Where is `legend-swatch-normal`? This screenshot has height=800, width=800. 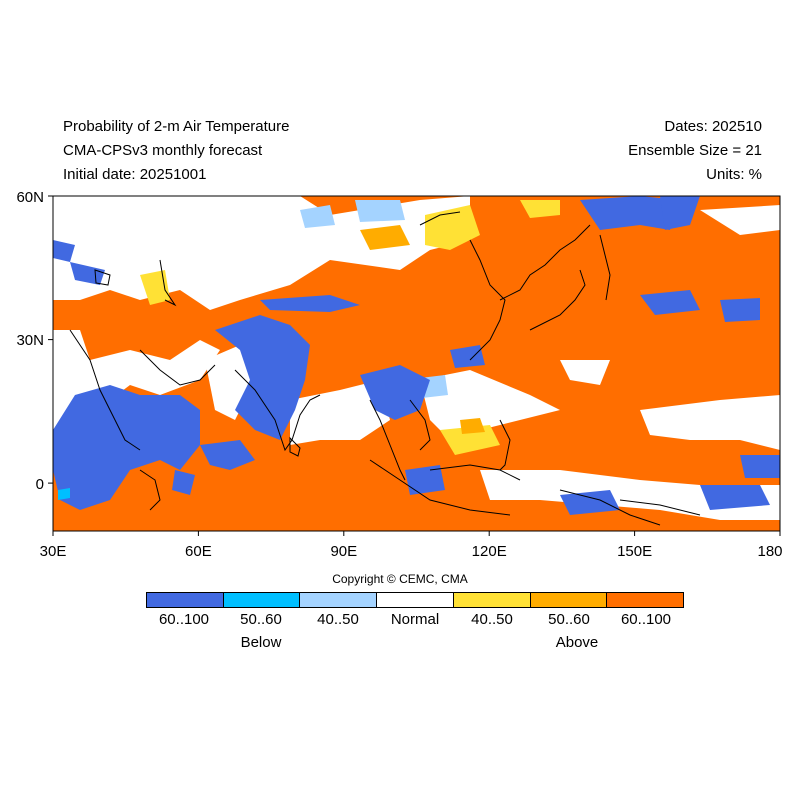 legend-swatch-normal is located at coordinates (415, 600).